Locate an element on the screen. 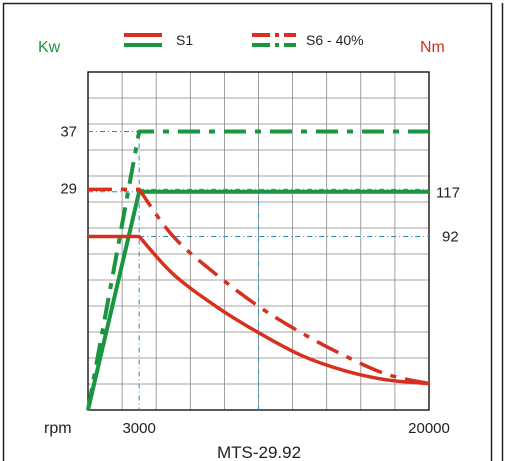 The width and height of the screenshot is (507, 461). model-label: MTS-29.92 is located at coordinates (259, 452).